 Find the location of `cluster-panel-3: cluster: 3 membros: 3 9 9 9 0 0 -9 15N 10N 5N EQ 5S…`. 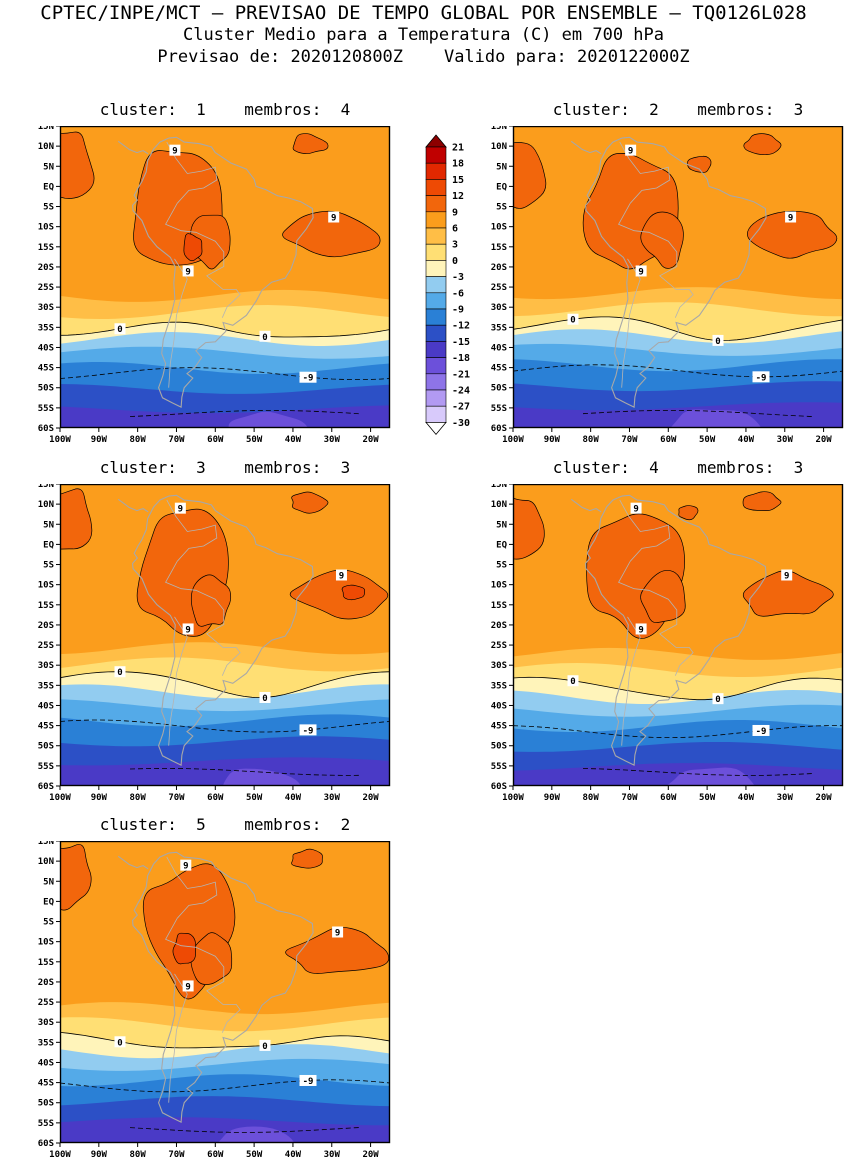

cluster-panel-3: cluster: 3 membros: 3 9 9 9 0 0 -9 15N 10N 5N EQ 5S… is located at coordinates (204, 632).